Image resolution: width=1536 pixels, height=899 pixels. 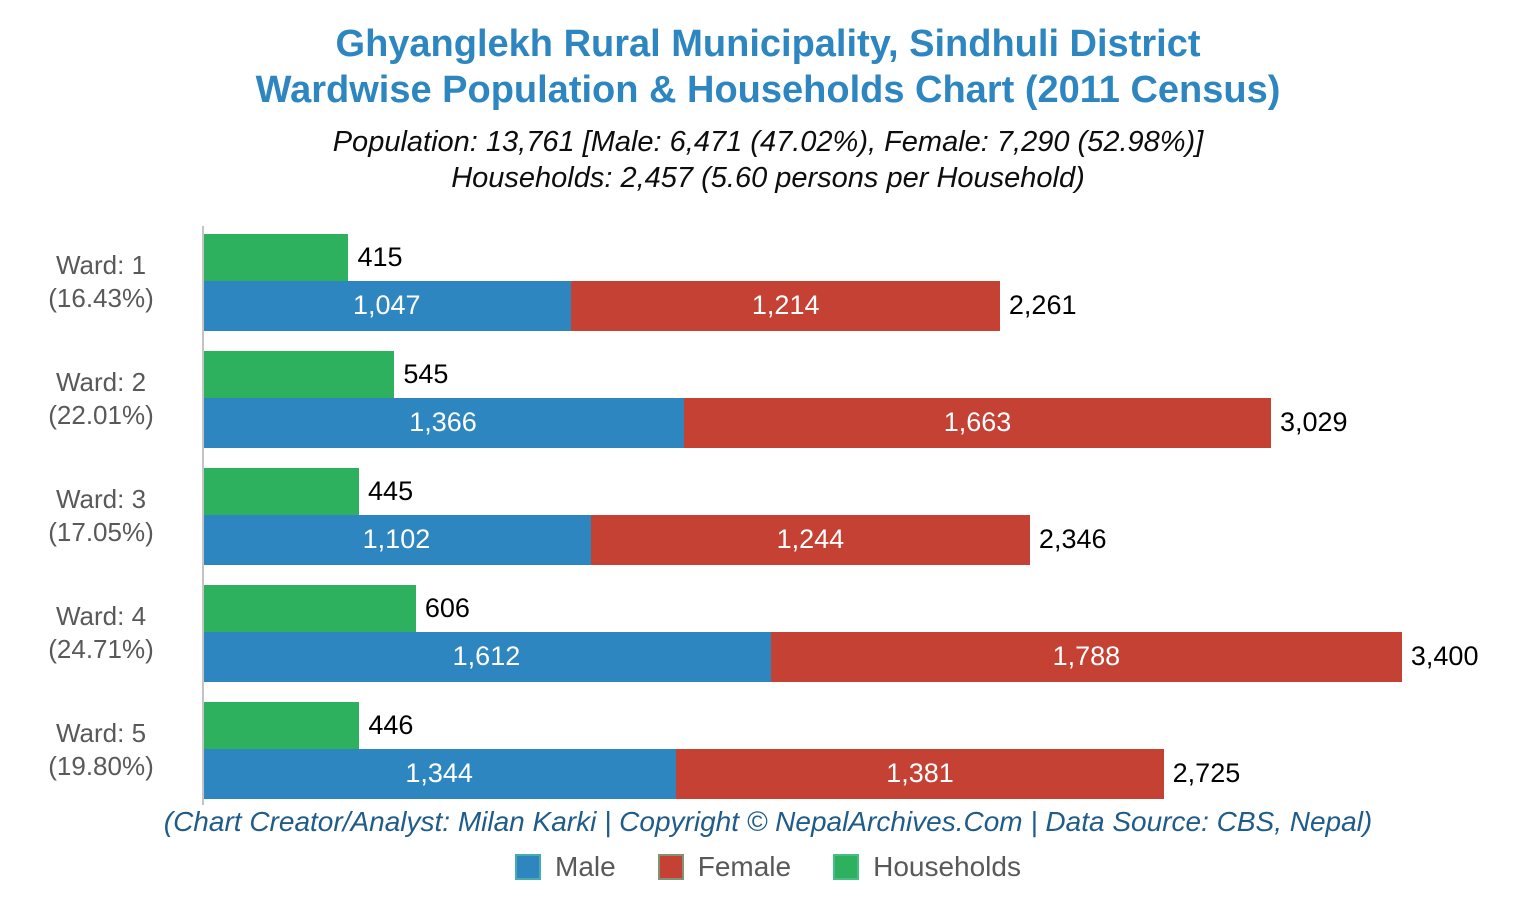 I want to click on ward-1-female-value: 1,214, so click(x=785, y=305).